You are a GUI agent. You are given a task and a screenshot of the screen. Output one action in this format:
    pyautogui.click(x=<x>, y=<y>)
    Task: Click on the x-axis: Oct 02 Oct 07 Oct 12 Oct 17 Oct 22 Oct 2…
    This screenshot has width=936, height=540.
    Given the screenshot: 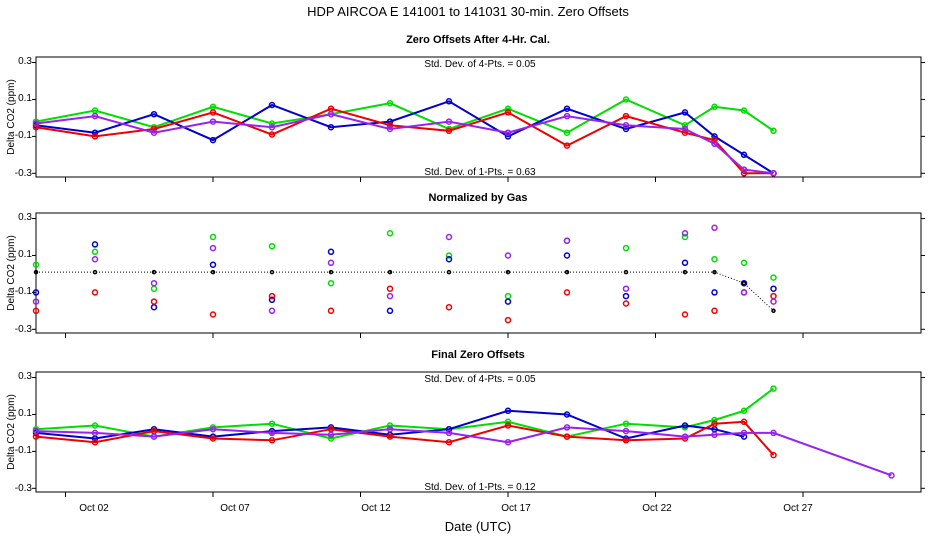 What is the action you would take?
    pyautogui.click(x=446, y=518)
    